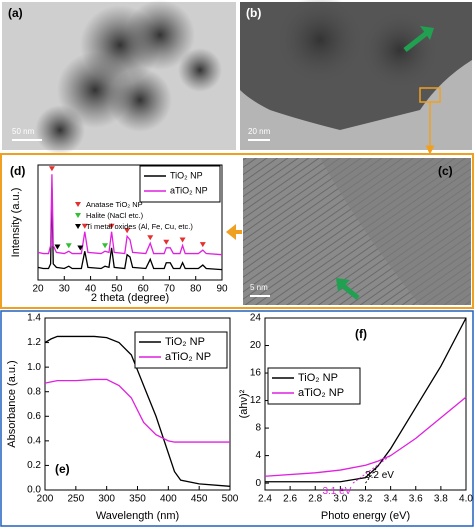 The width and height of the screenshot is (474, 528). I want to click on x-tick-label: 60, so click(144, 289).